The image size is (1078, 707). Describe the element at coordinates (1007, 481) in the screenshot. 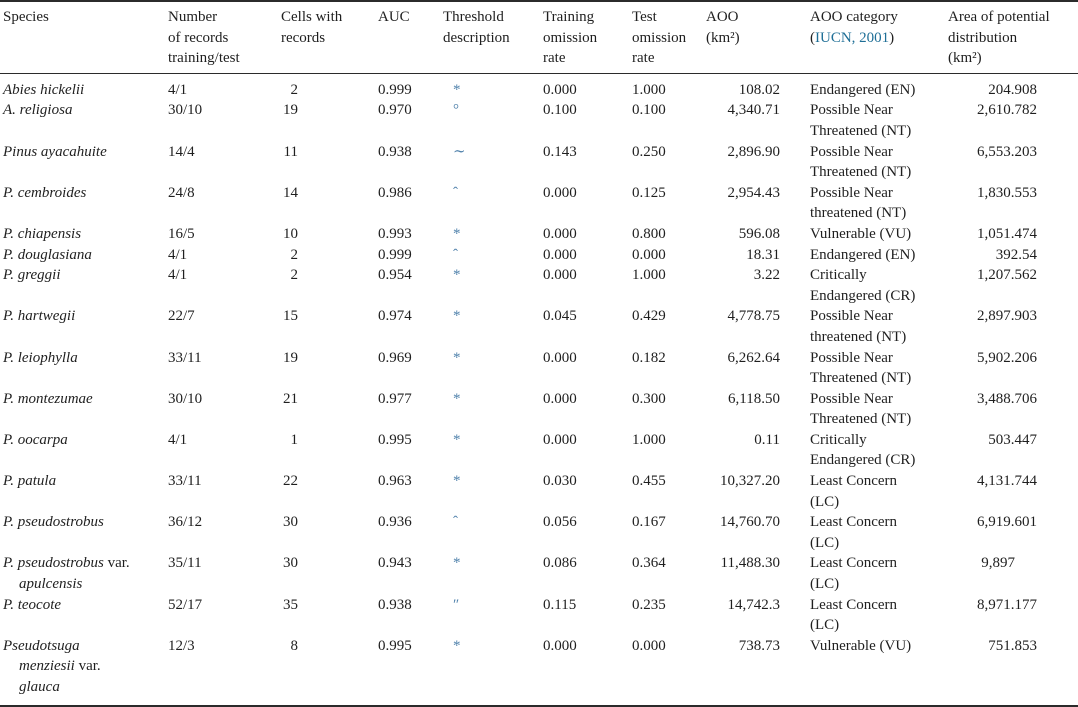

I see `area-value: 4,131.744` at that location.